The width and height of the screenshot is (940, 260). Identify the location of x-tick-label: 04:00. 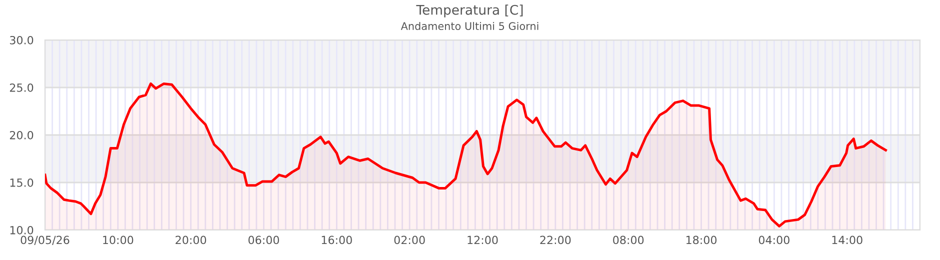
(774, 240).